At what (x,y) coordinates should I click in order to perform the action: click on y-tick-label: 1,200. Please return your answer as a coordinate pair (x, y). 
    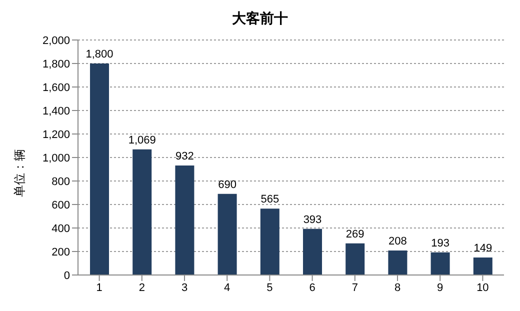
    Looking at the image, I should click on (56, 134).